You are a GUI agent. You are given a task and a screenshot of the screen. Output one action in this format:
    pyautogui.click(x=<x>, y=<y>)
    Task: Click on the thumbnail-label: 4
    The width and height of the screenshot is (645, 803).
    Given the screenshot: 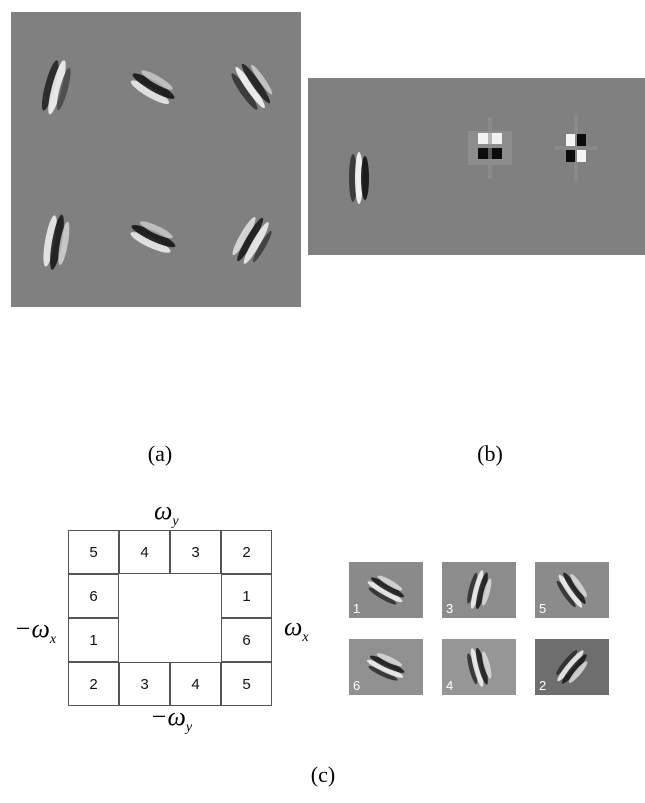 What is the action you would take?
    pyautogui.click(x=450, y=685)
    